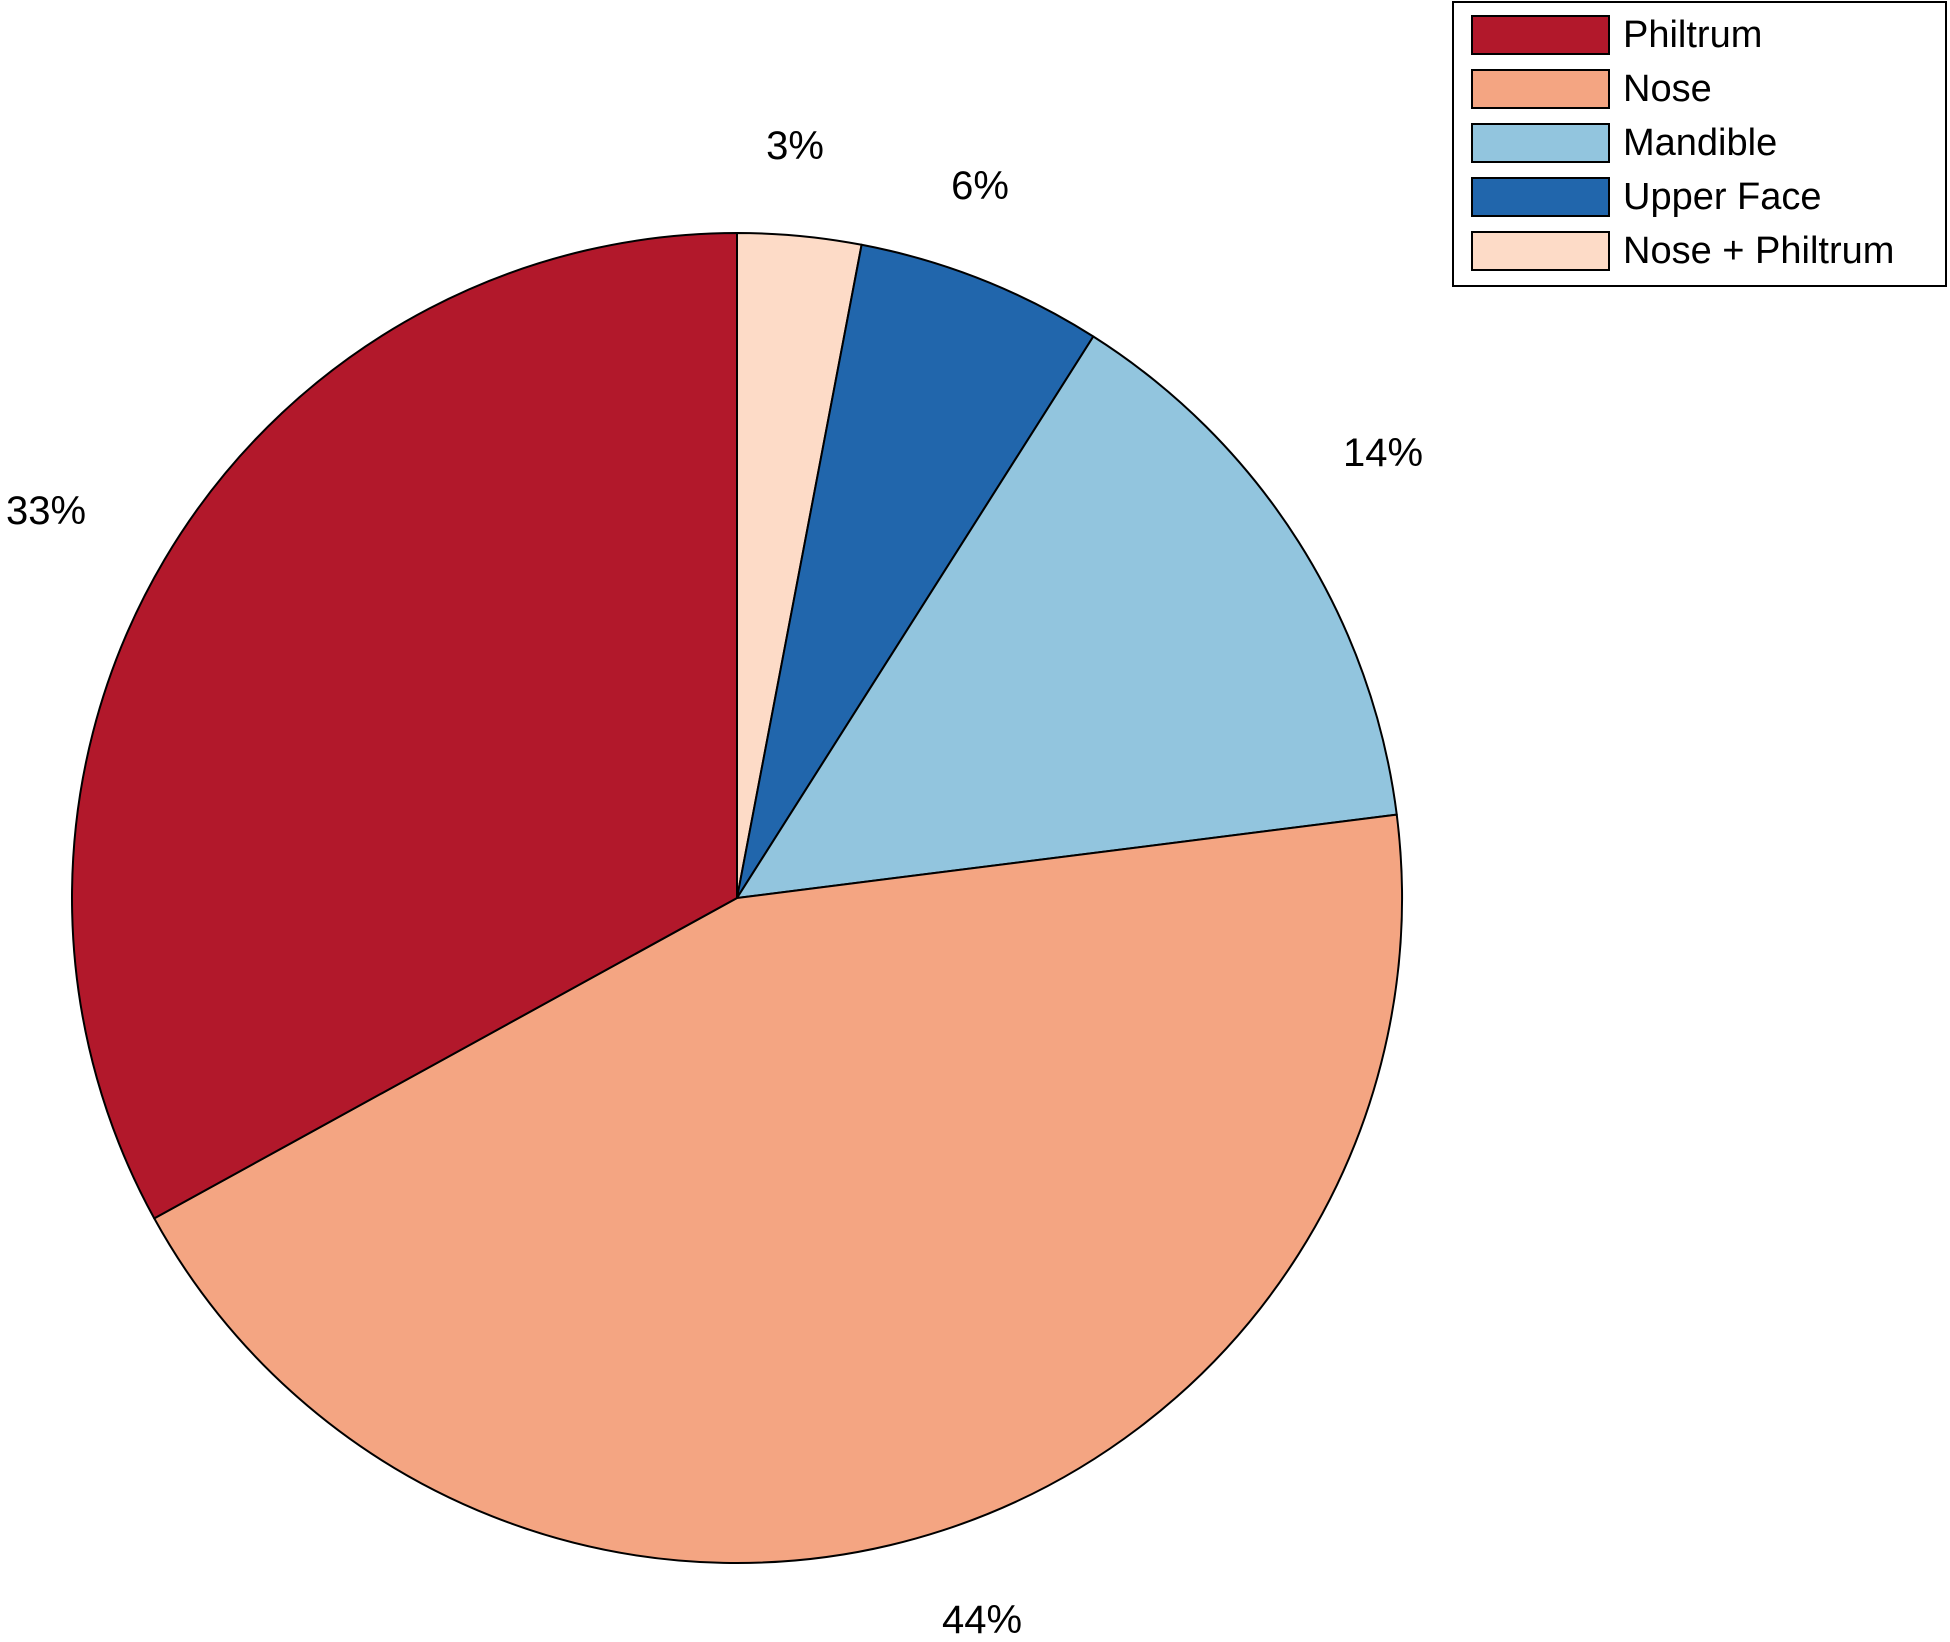 The width and height of the screenshot is (1950, 1642). Describe the element at coordinates (1540, 89) in the screenshot. I see `legend-swatch-nose` at that location.